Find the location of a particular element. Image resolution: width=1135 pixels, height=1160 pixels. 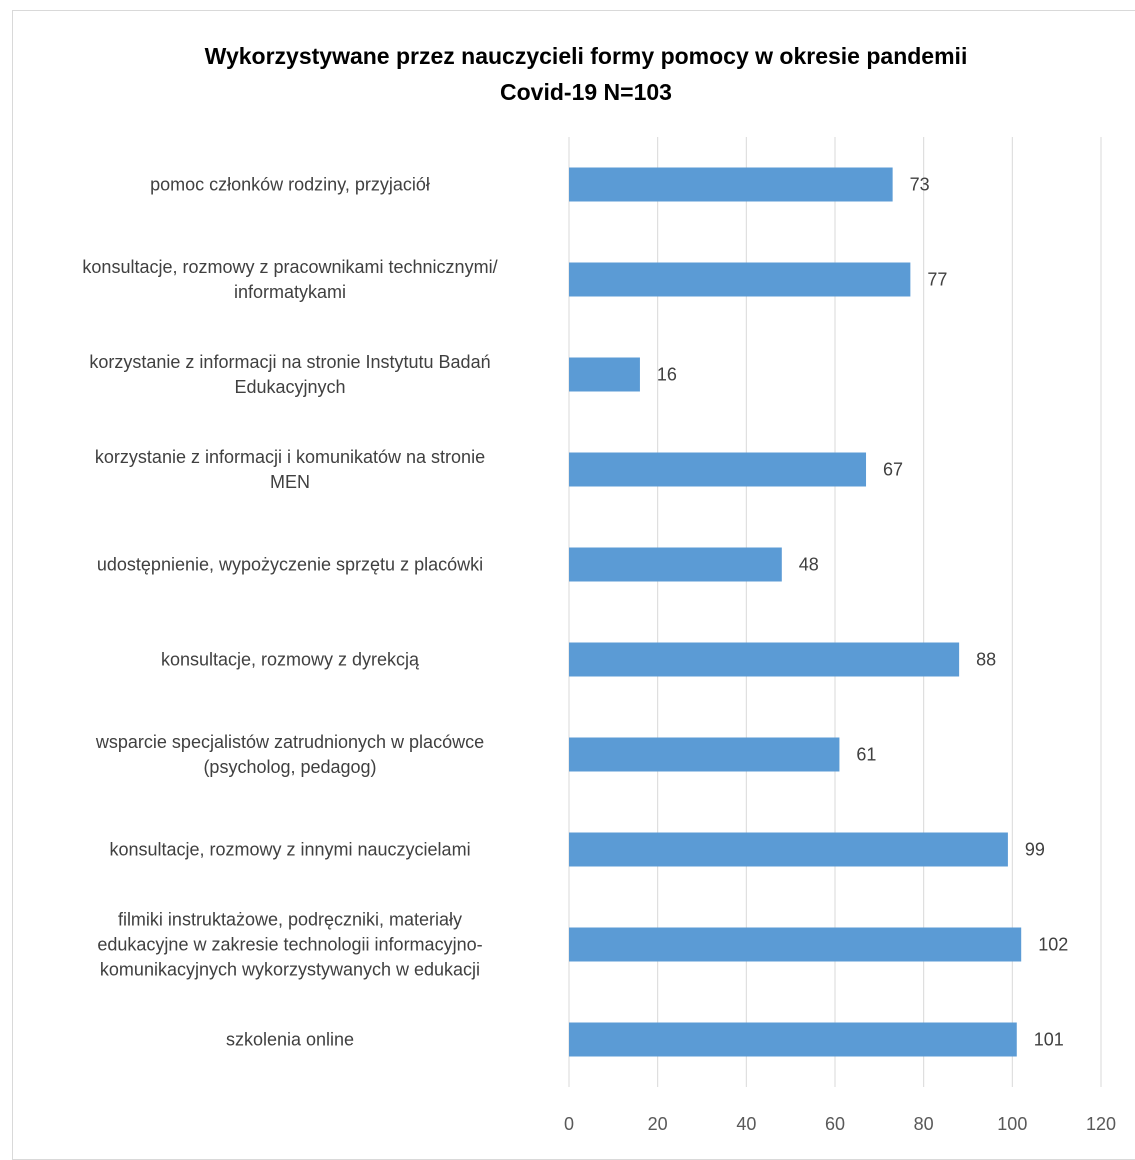

category-label: (psycholog, pedagog) is located at coordinates (289, 767).